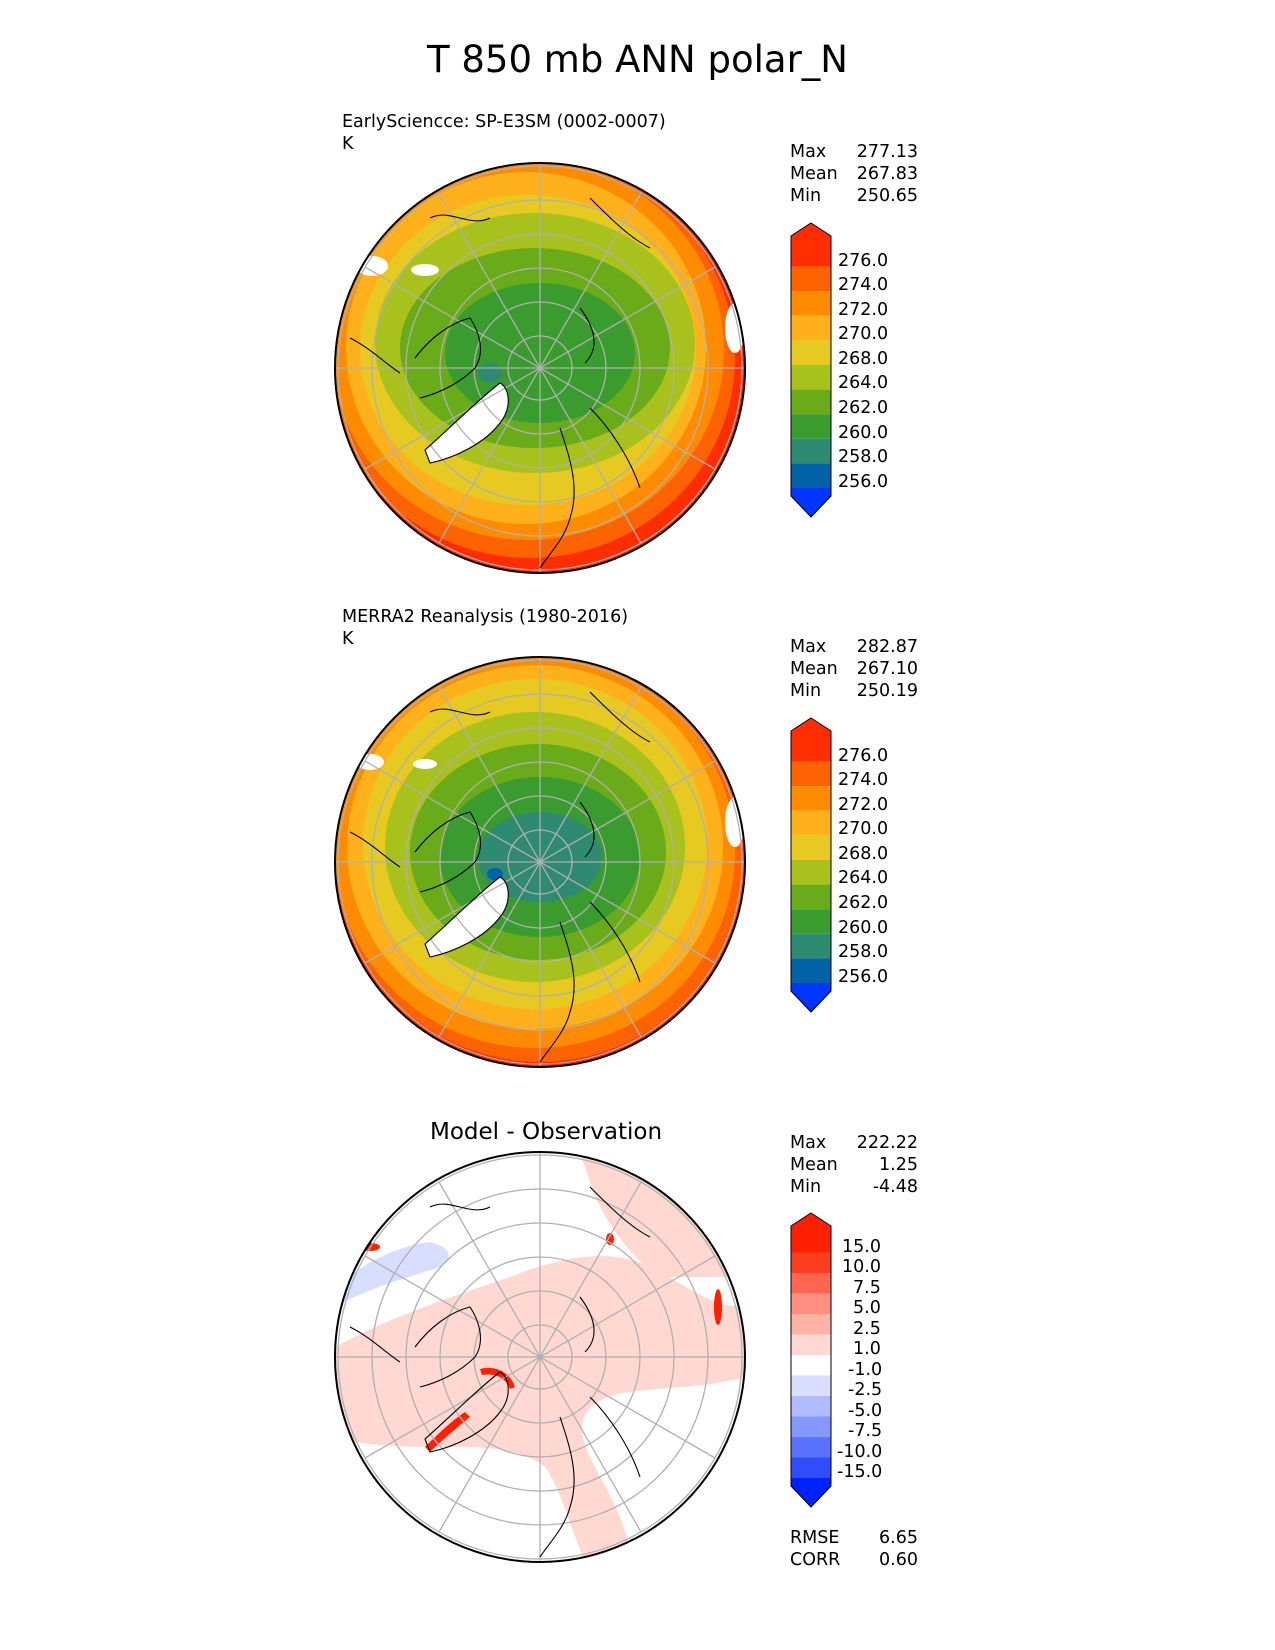  I want to click on panel1-map, so click(540, 368).